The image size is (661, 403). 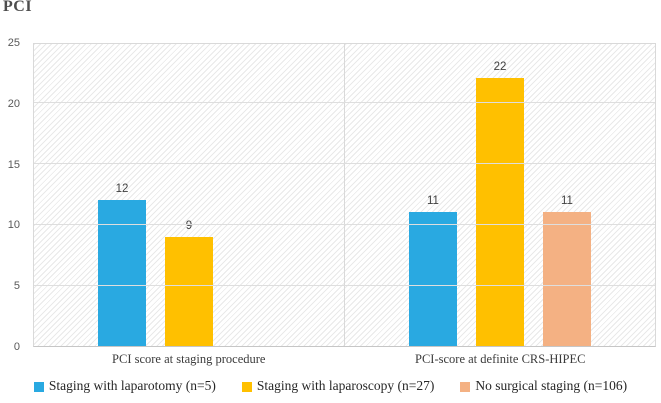 What do you see at coordinates (16, 286) in the screenshot?
I see `y-tick-label: 5` at bounding box center [16, 286].